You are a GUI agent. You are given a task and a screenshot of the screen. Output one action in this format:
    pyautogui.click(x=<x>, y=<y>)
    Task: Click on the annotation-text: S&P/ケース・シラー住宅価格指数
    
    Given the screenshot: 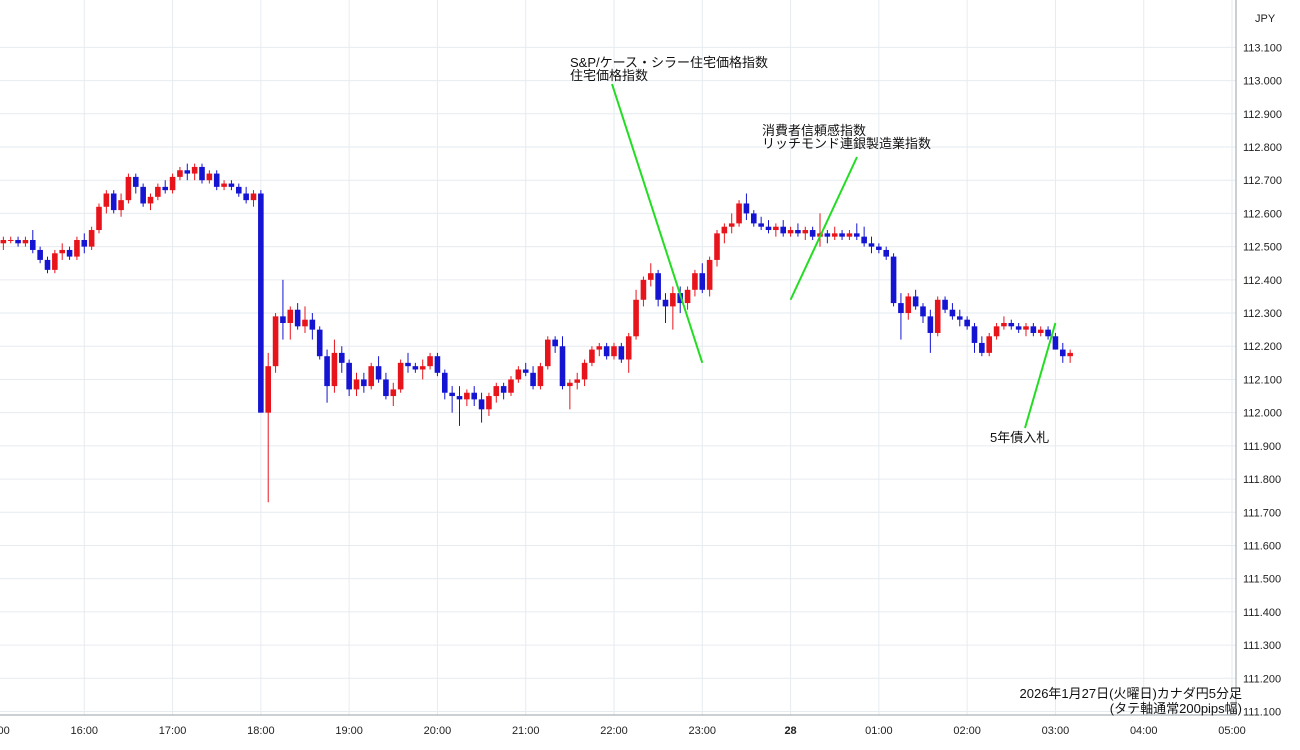 What is the action you would take?
    pyautogui.click(x=669, y=62)
    